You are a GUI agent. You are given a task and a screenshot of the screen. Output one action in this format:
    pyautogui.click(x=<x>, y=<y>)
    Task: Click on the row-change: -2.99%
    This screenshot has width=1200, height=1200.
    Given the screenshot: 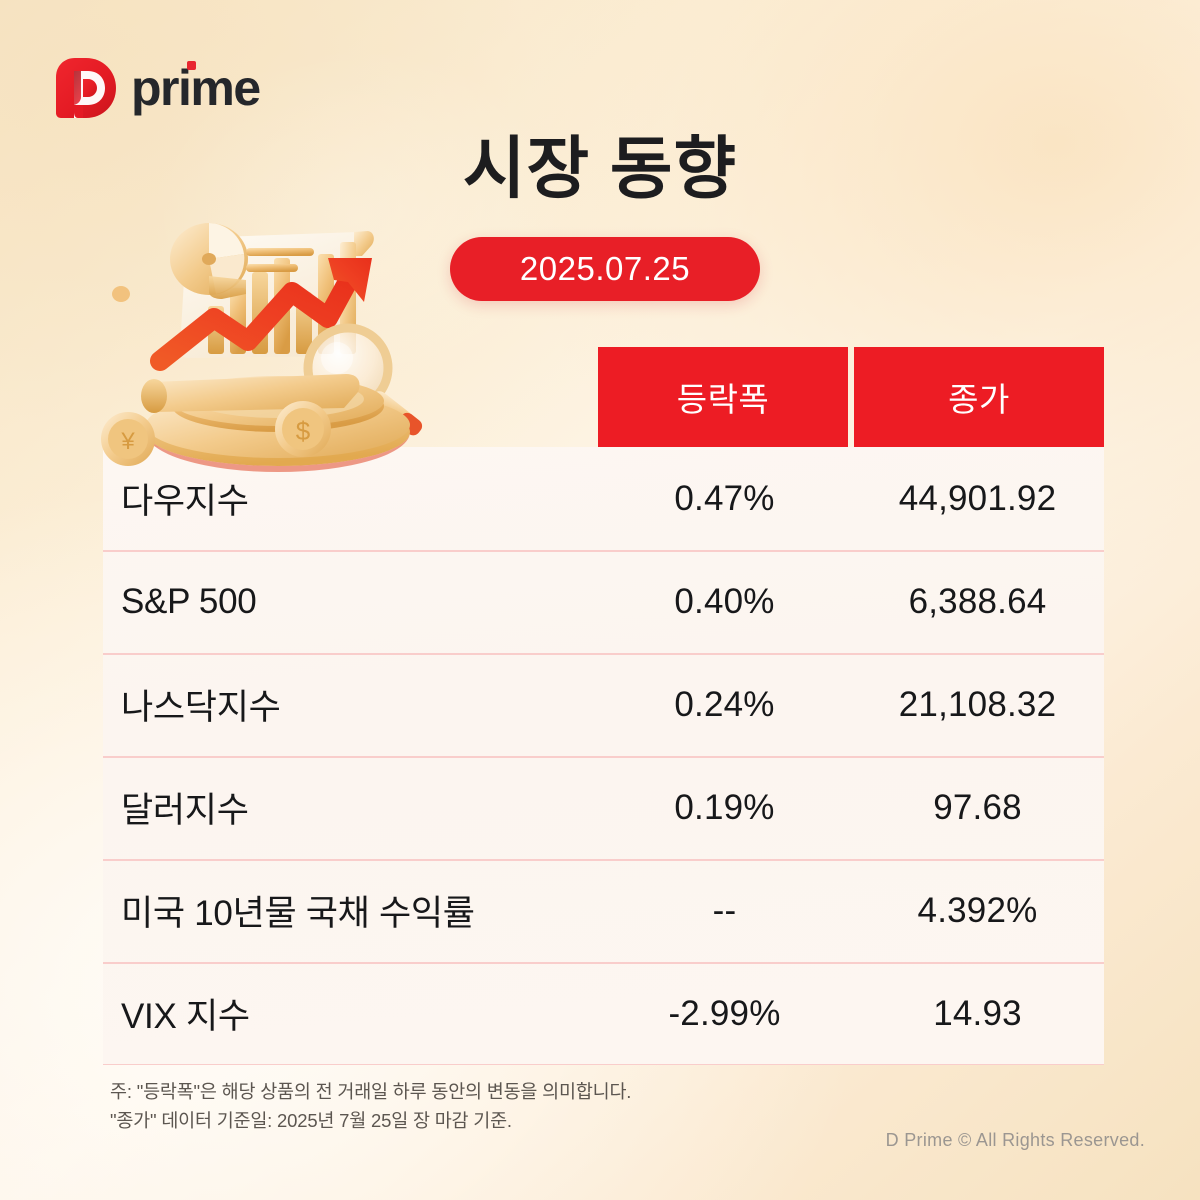 What is the action you would take?
    pyautogui.click(x=724, y=1013)
    